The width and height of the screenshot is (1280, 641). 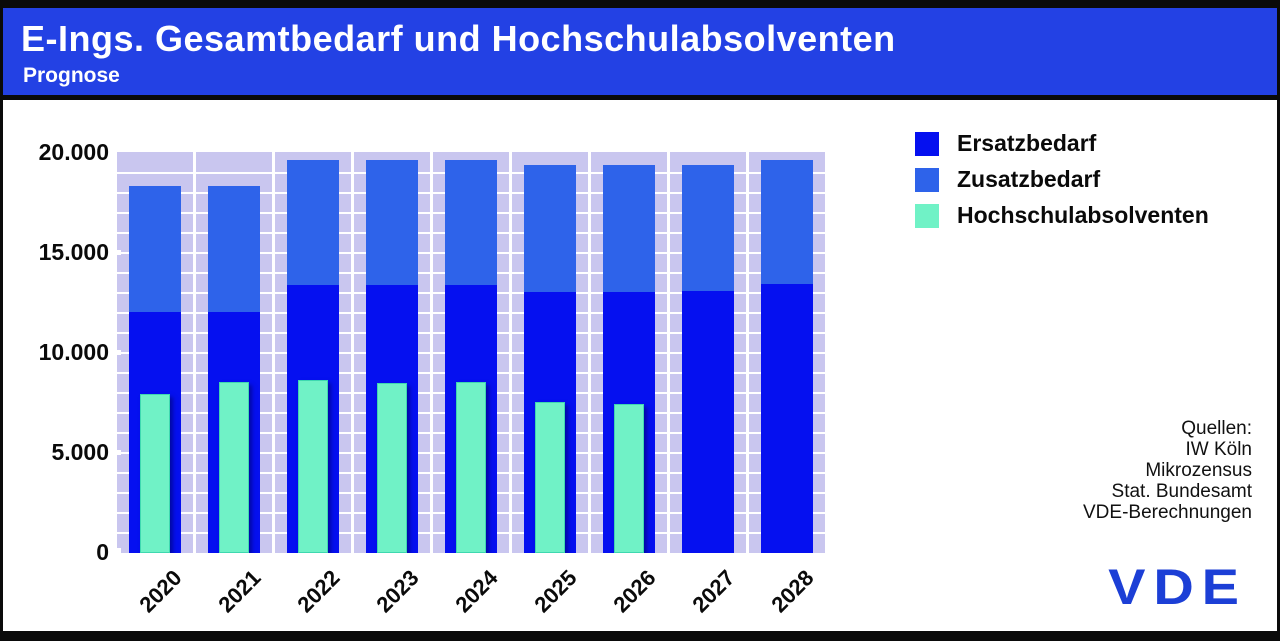 I want to click on y-axis-label: 15.000, so click(x=73, y=252).